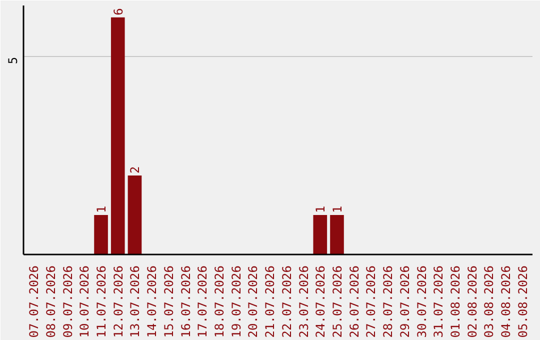 The image size is (540, 340). Describe the element at coordinates (506, 301) in the screenshot. I see `x-tick-label: 04.08.2026` at that location.